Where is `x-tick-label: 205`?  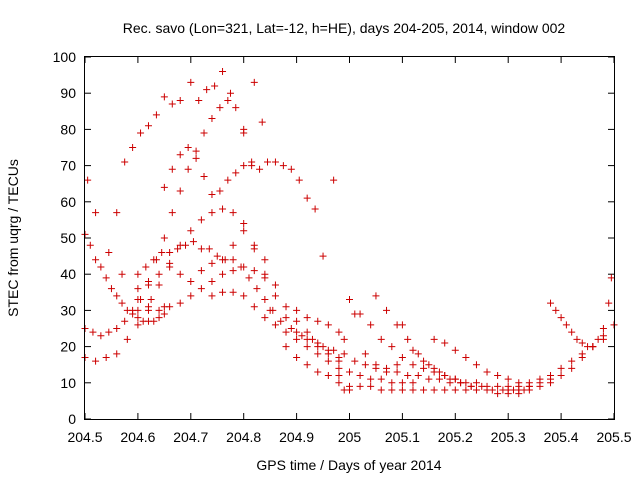 x-tick-label: 205 is located at coordinates (350, 437).